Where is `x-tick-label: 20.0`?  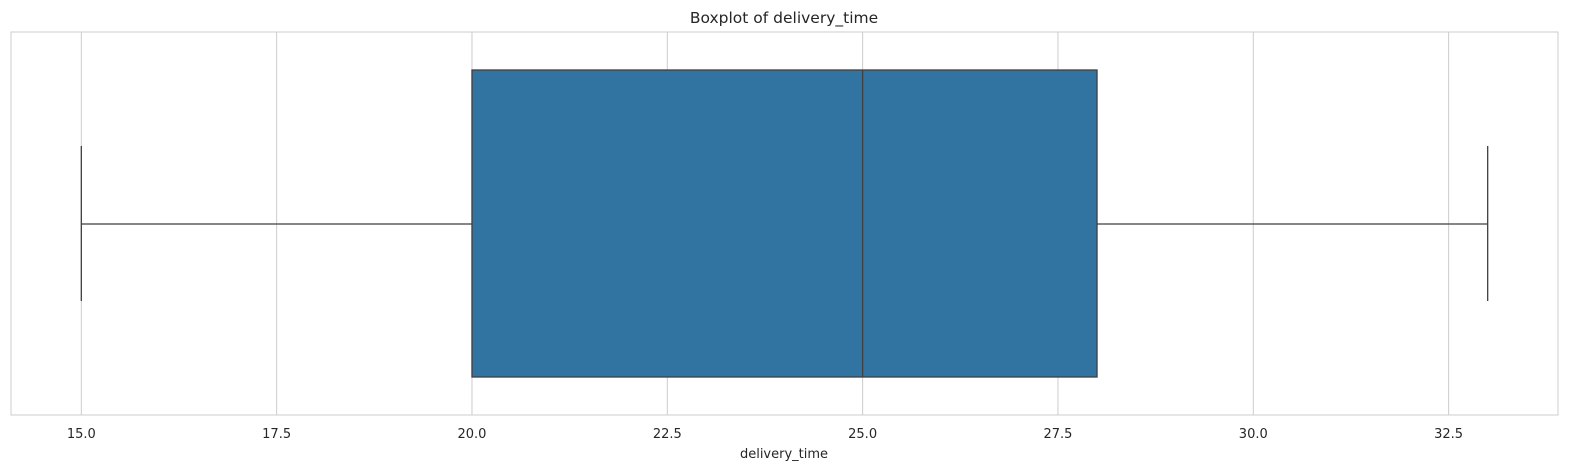
x-tick-label: 20.0 is located at coordinates (471, 434).